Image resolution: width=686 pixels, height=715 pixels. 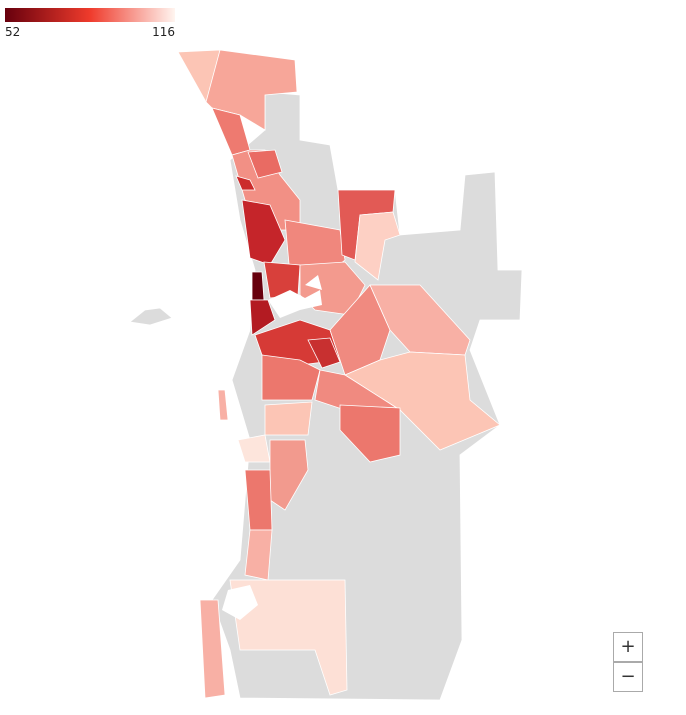 What do you see at coordinates (90, 15) in the screenshot?
I see `legend-gradient` at bounding box center [90, 15].